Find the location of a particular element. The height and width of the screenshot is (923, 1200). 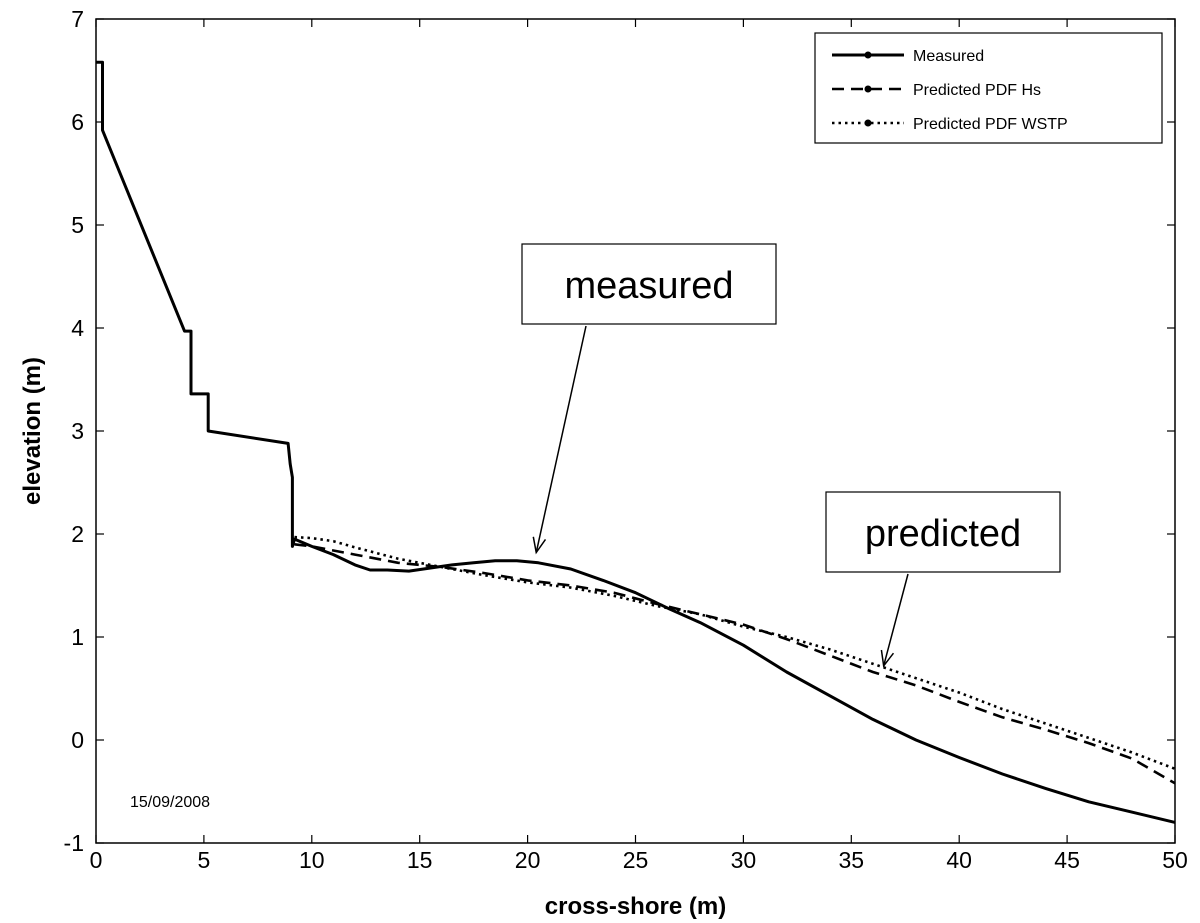

y-tick-label: 1 is located at coordinates (77, 637).